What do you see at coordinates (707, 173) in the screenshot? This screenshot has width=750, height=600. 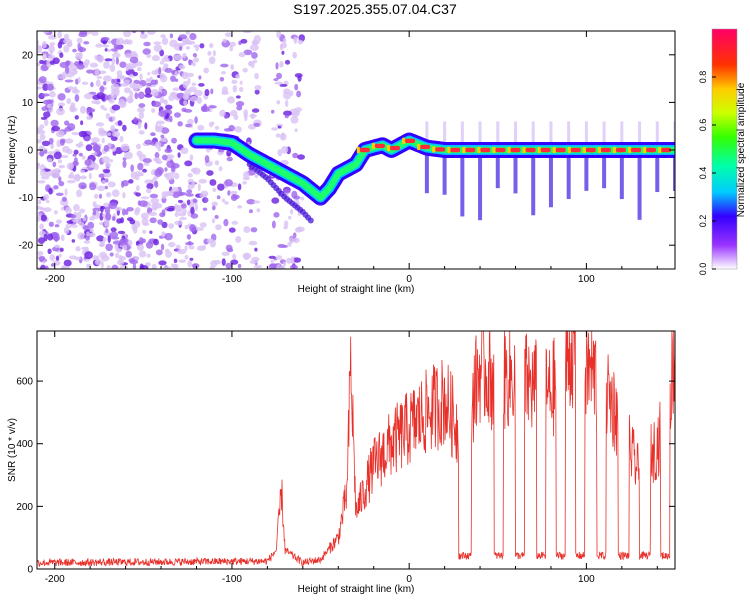 I see `colorbar-ticks: 0.0 0.2 0.4 0.6 0.8` at bounding box center [707, 173].